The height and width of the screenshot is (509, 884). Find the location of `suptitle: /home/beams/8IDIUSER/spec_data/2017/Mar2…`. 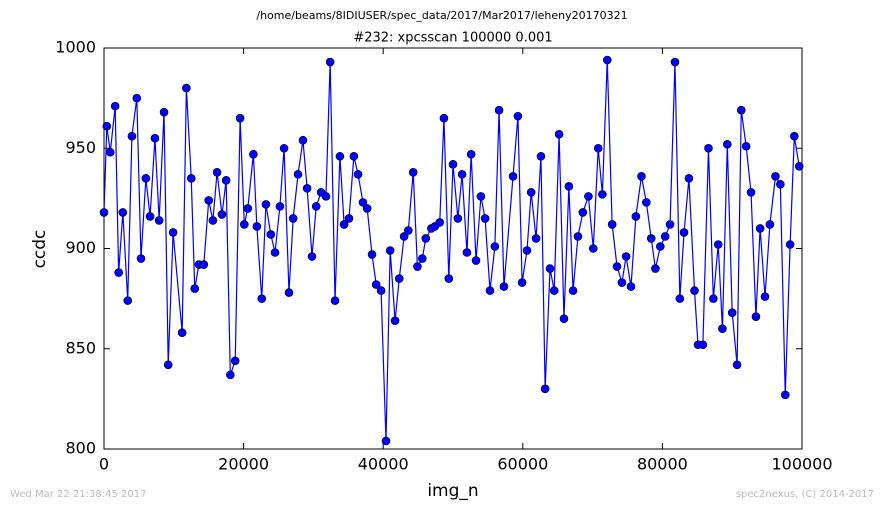

suptitle: /home/beams/8IDIUSER/spec_data/2017/Mar2… is located at coordinates (441, 15).